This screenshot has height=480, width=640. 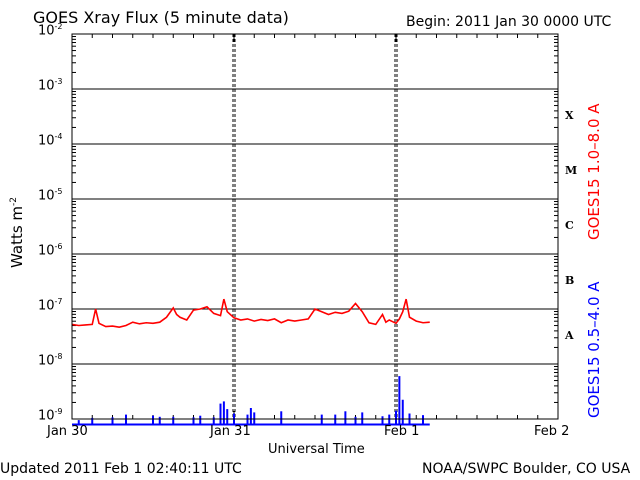 I want to click on series-long-wavelength, so click(x=250, y=313).